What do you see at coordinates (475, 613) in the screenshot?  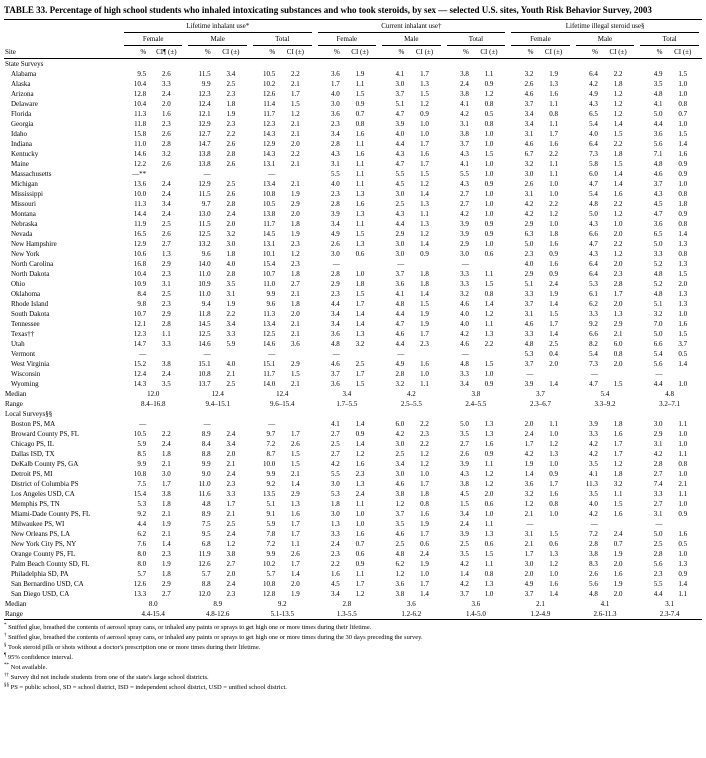 I see `summary-value-cell: 1.4-5.0` at bounding box center [475, 613].